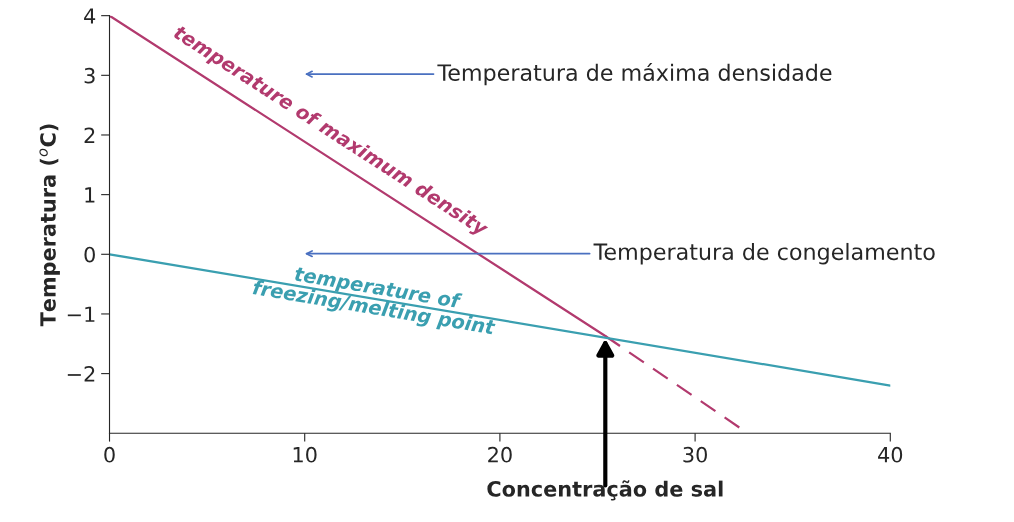  Describe the element at coordinates (89, 135) in the screenshot. I see `y-tick-label: 2` at that location.